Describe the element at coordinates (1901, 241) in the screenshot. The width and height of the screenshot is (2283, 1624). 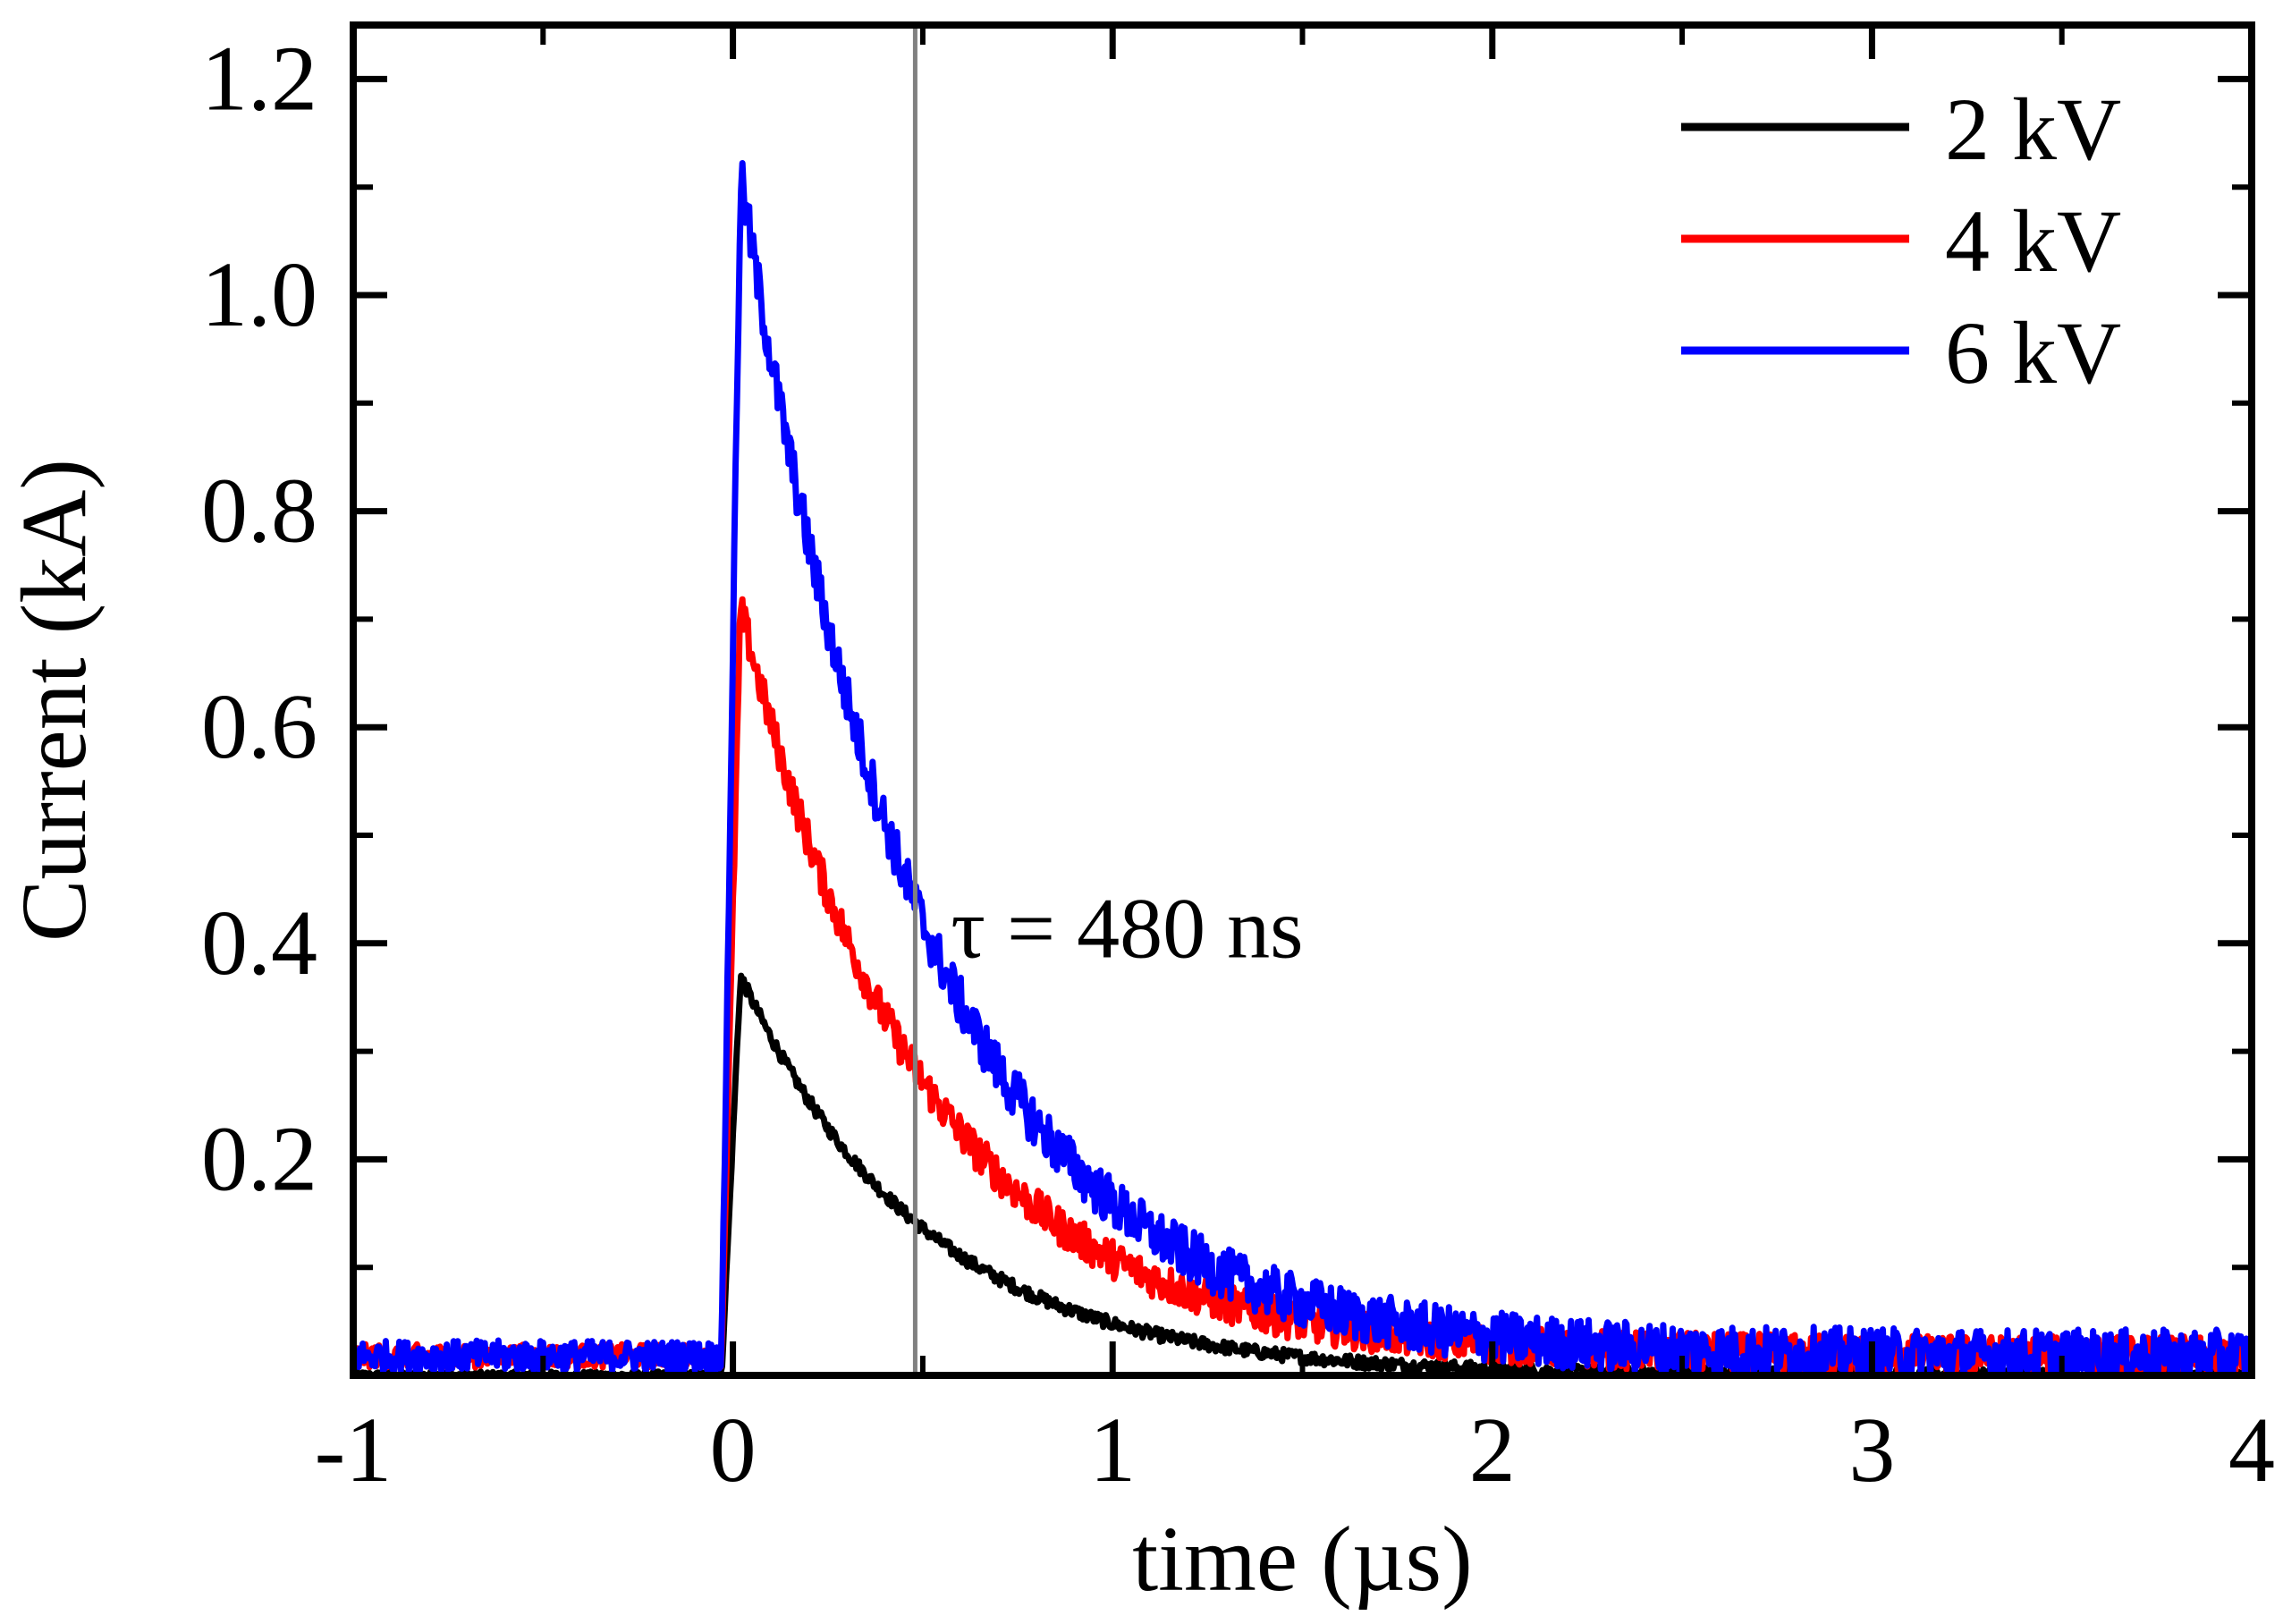
I see `legend: 2 kV 4 kV 6 kV` at that location.